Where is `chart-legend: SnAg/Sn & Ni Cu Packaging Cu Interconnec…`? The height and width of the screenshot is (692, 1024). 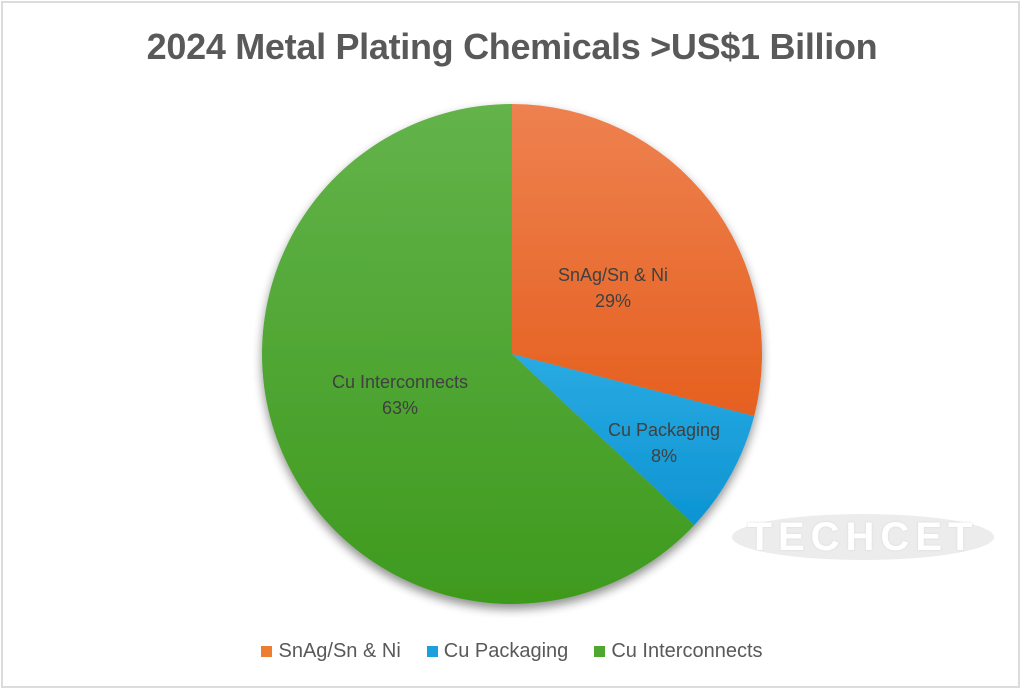 chart-legend: SnAg/Sn & Ni Cu Packaging Cu Interconnec… is located at coordinates (512, 651).